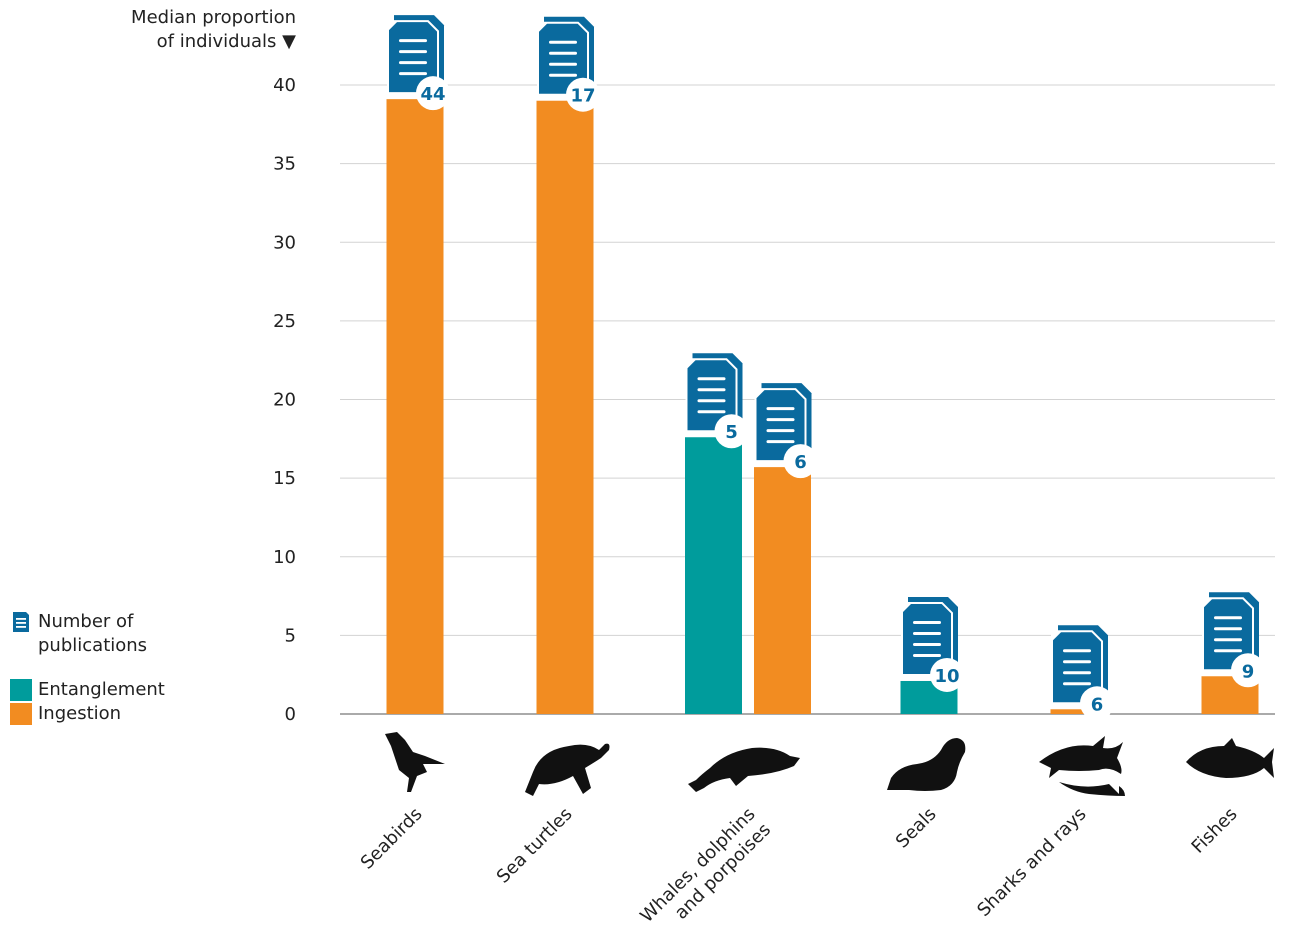  I want to click on publication-count-label: 9, so click(1248, 671).